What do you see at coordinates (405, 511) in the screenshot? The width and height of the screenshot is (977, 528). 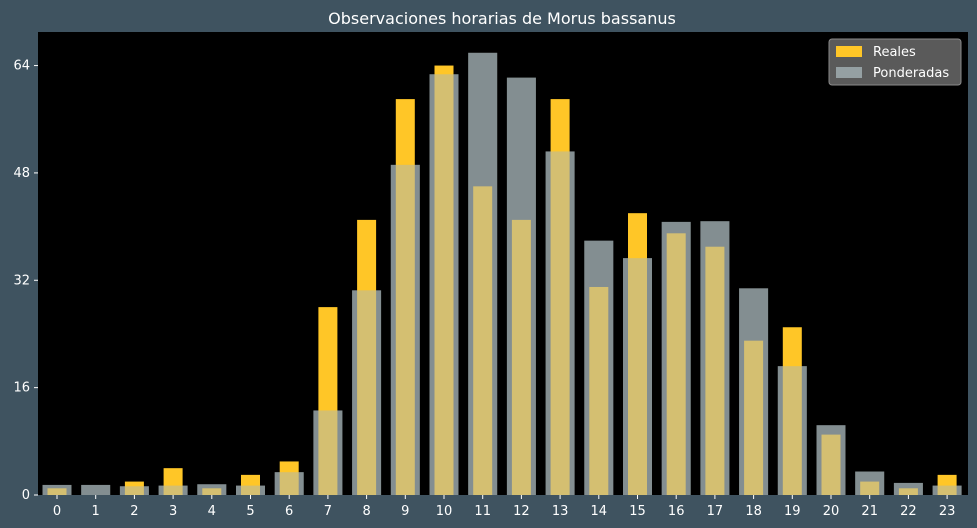 I see `x-tick-label: 9` at bounding box center [405, 511].